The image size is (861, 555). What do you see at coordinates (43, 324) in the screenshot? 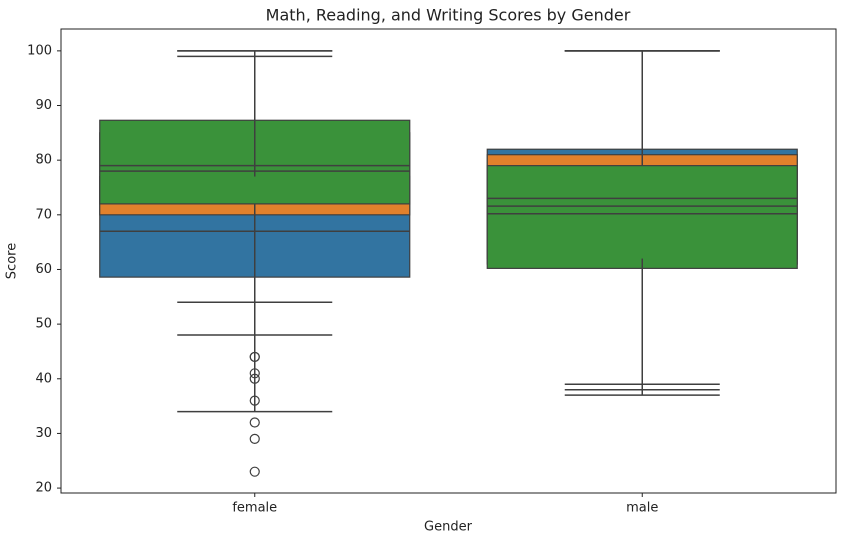
I see `y-tick-label: 50` at bounding box center [43, 324].